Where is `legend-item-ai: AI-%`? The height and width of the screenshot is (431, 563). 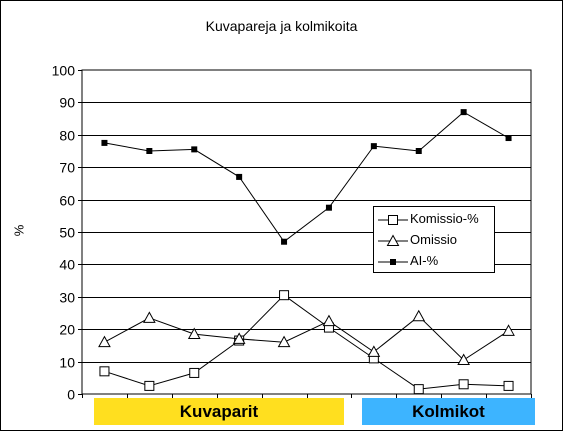
legend-item-ai: AI-% is located at coordinates (434, 261).